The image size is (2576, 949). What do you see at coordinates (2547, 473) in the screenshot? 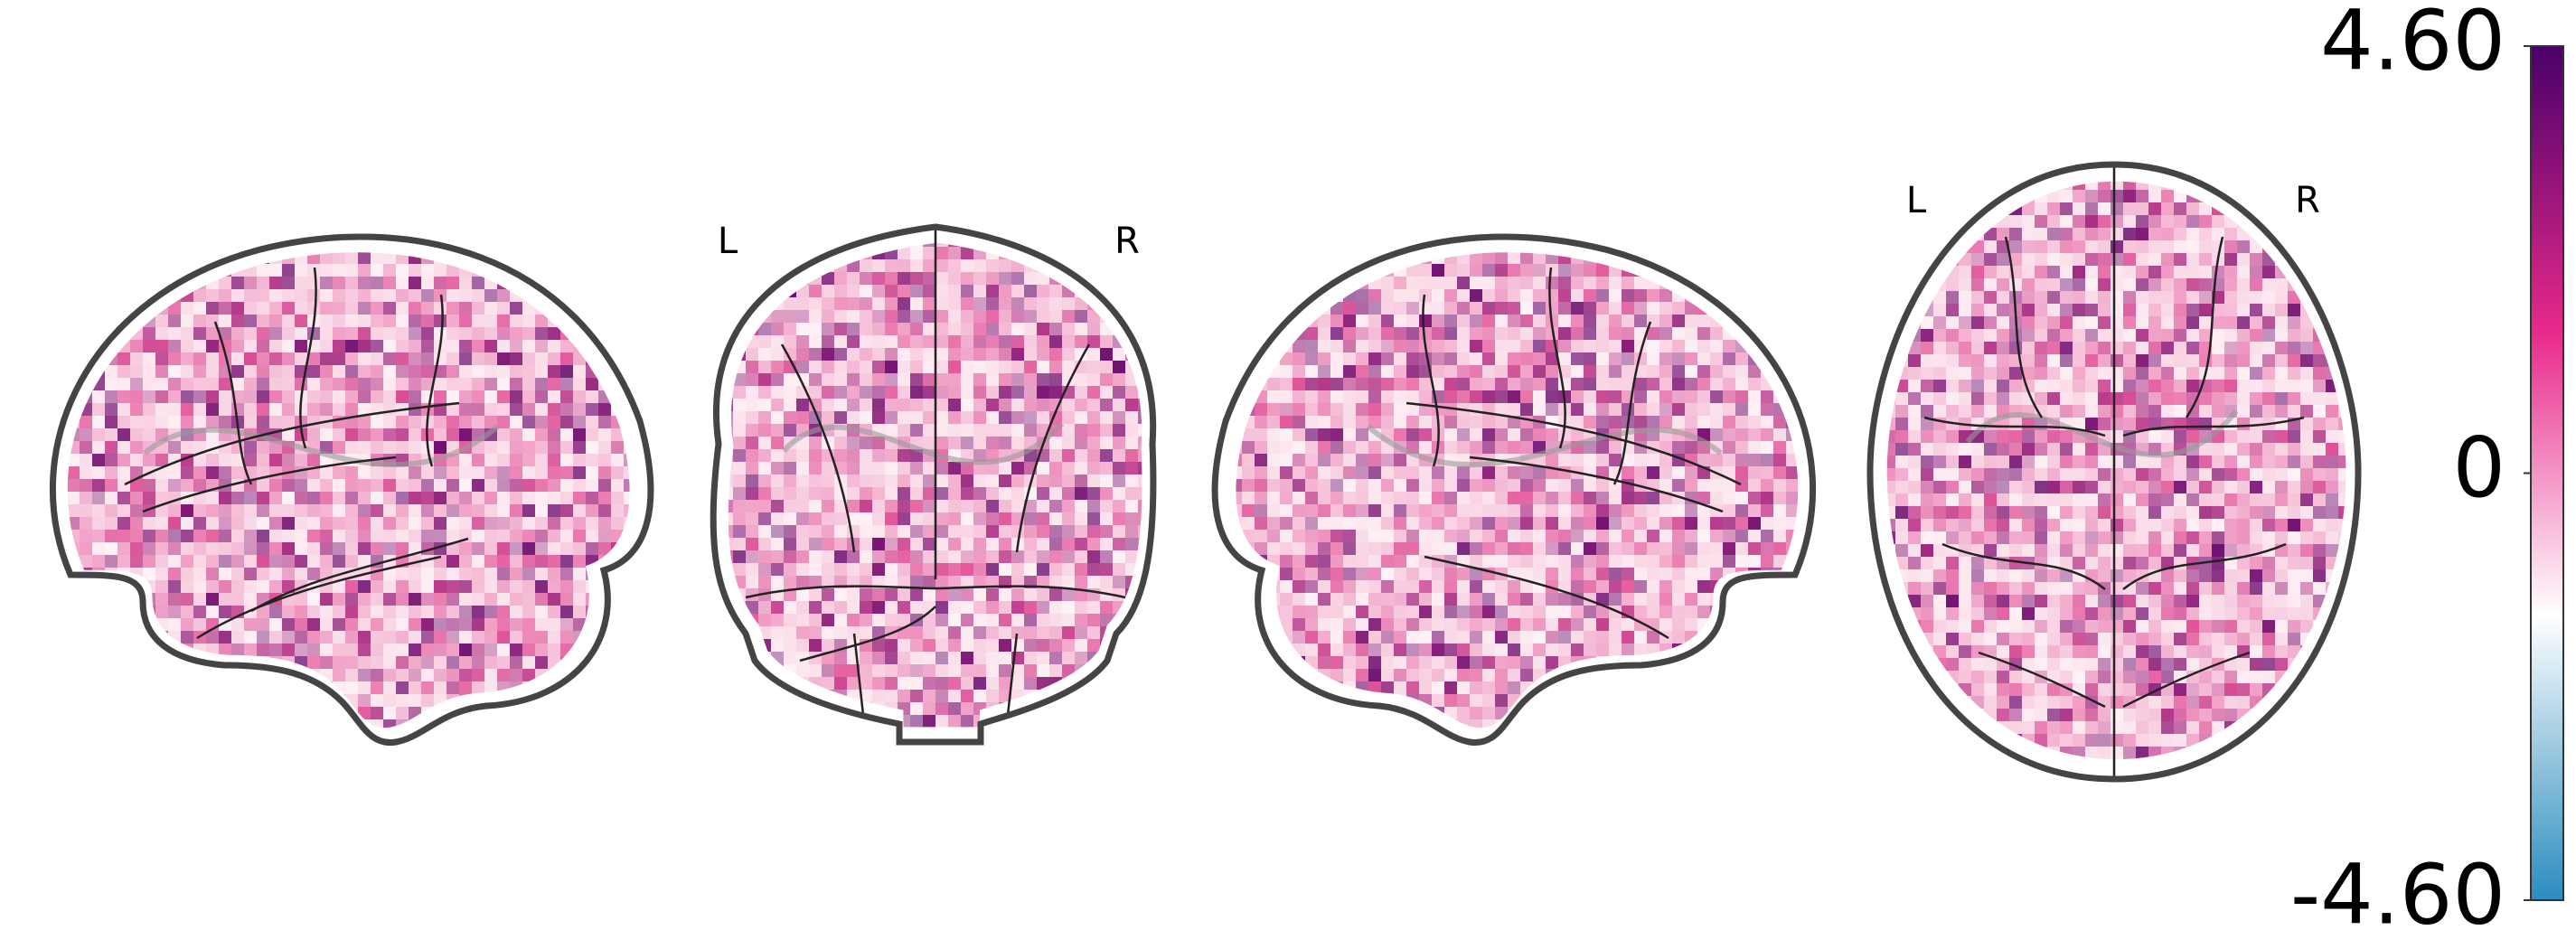
I see `colorbar-gradient` at bounding box center [2547, 473].